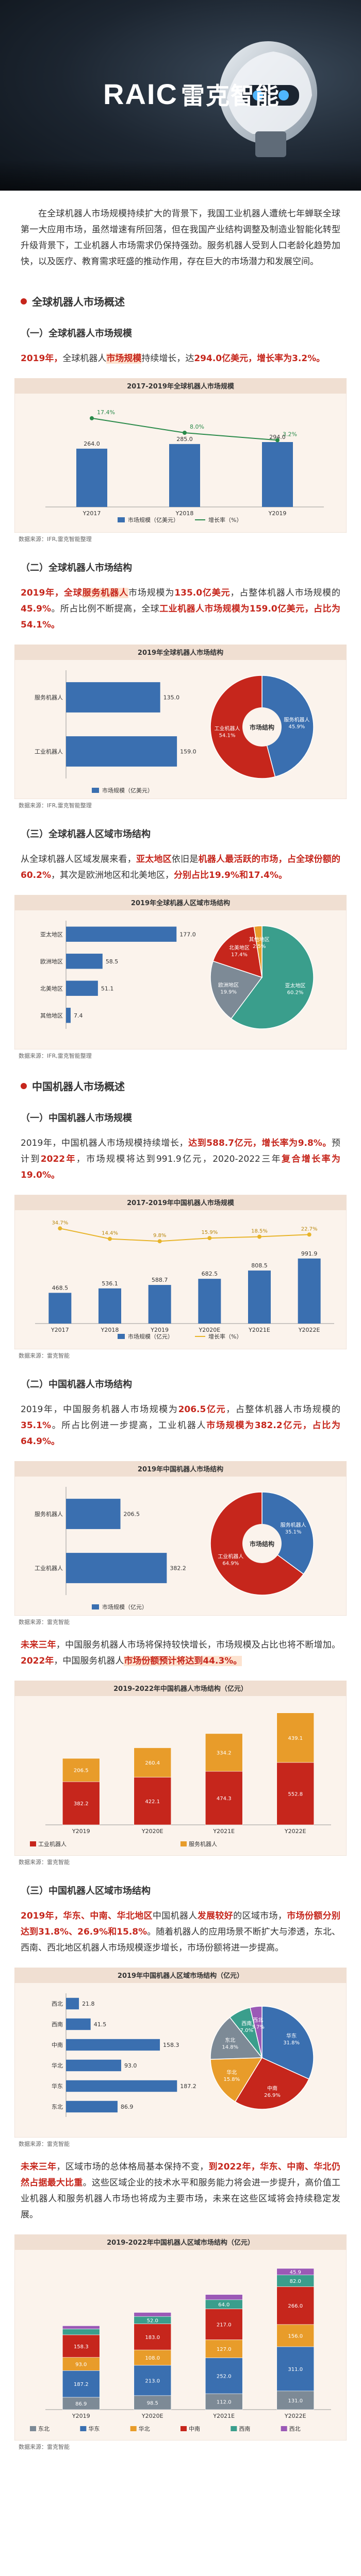 Image resolution: width=361 pixels, height=2576 pixels. I want to click on pie-label: 东北, so click(230, 2040).